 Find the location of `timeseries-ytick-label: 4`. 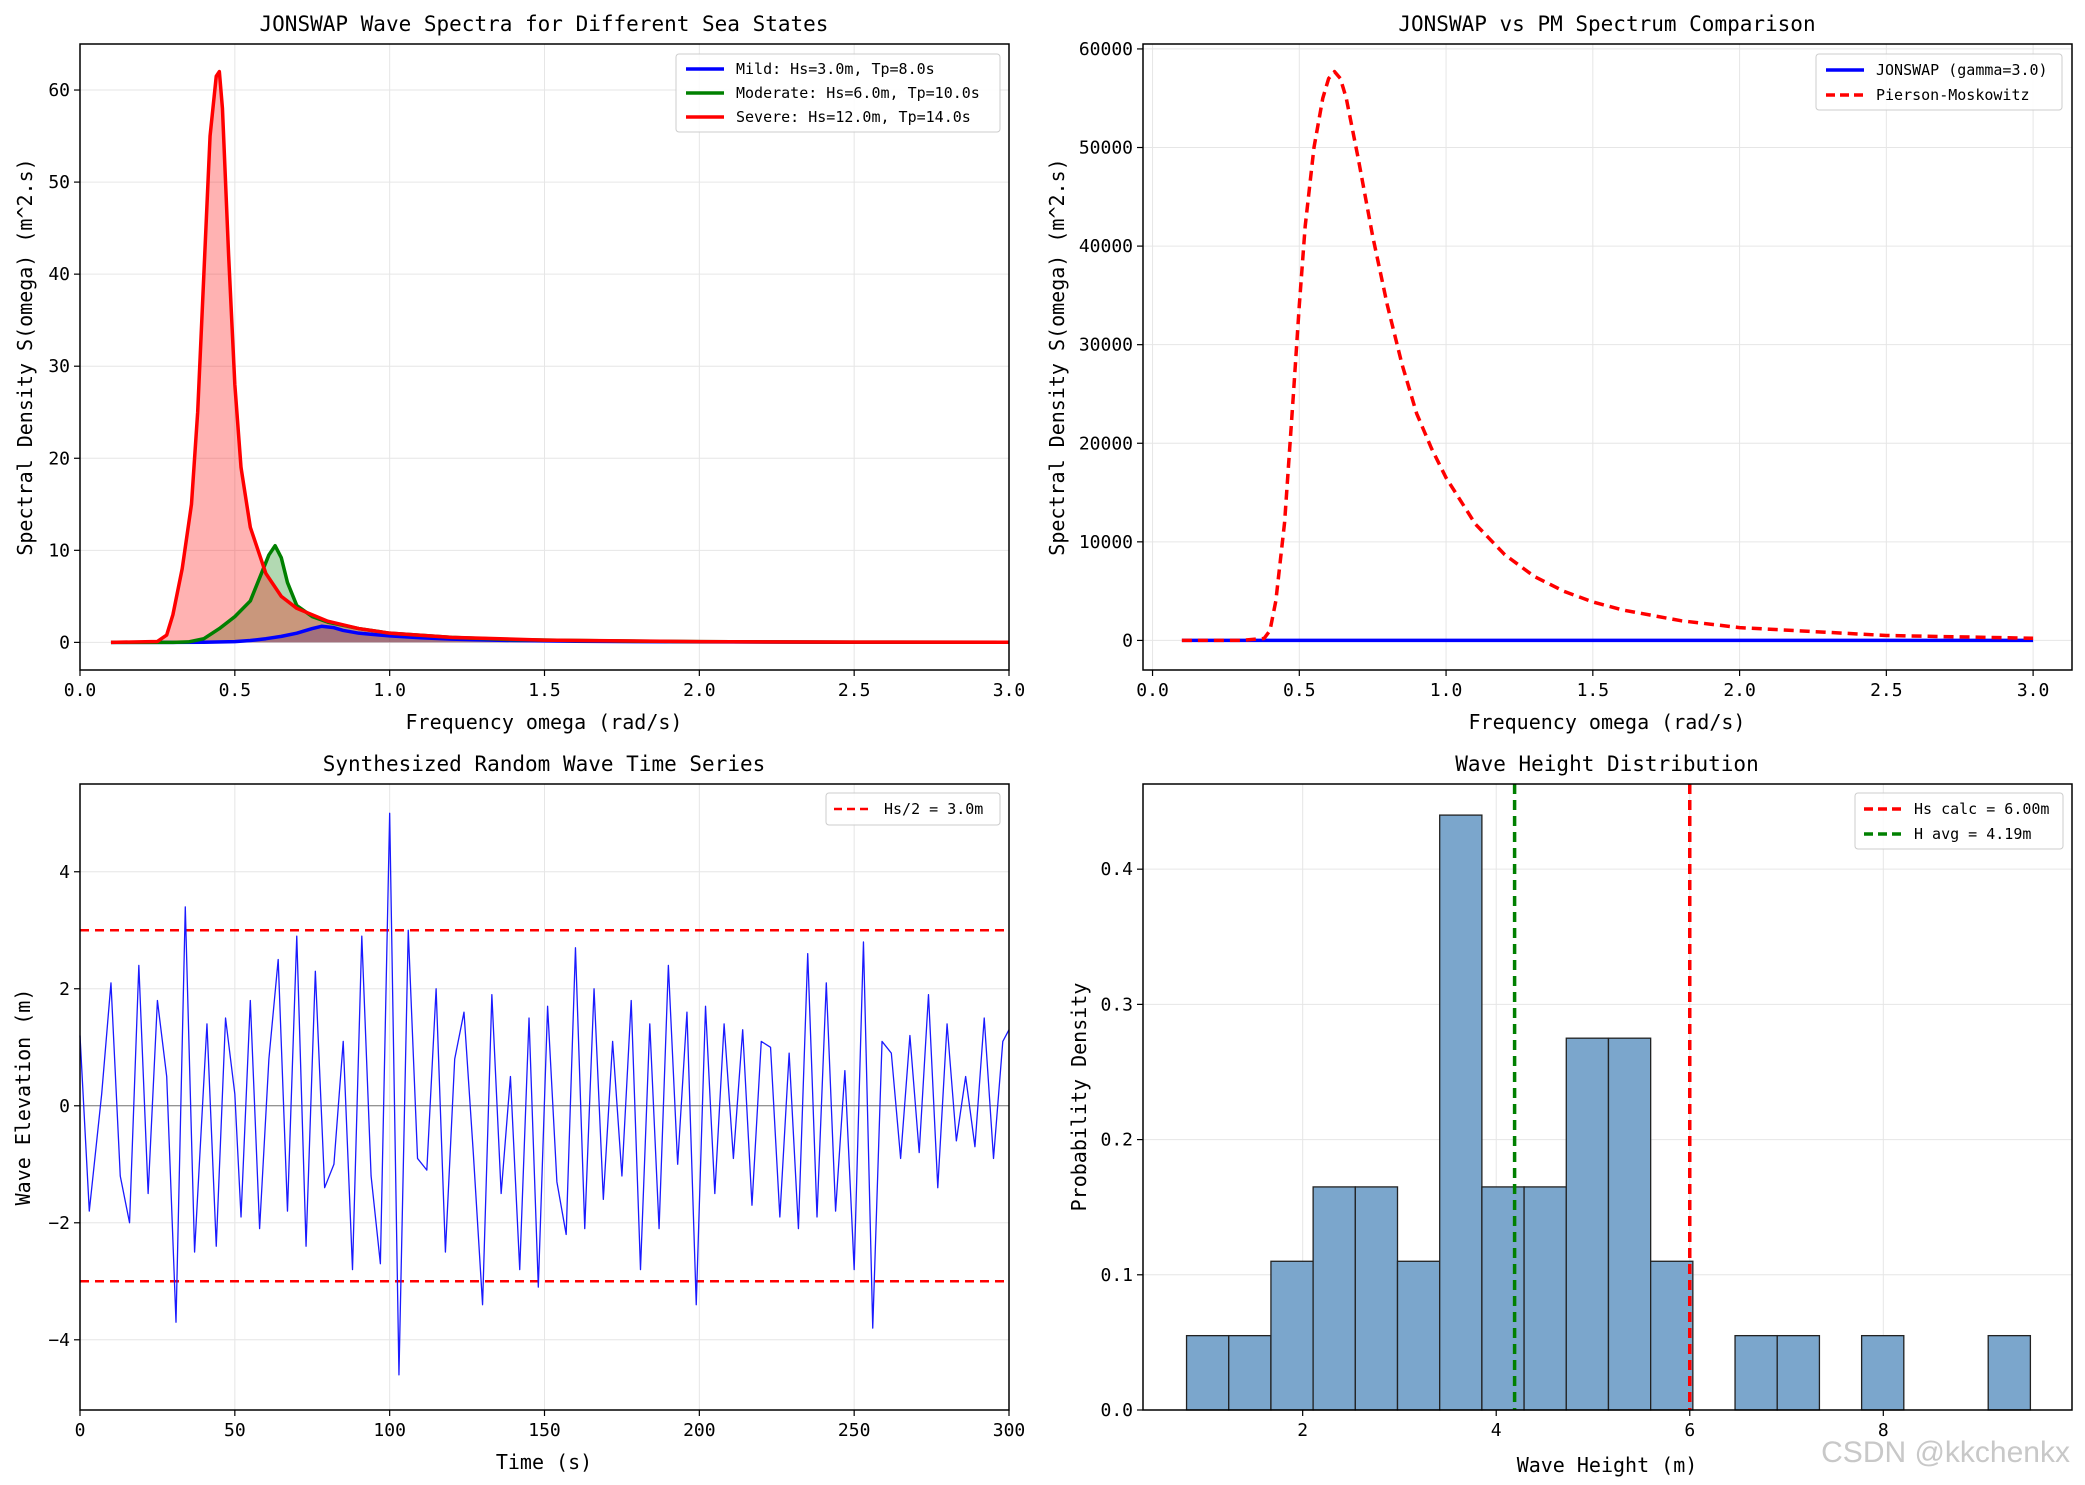

timeseries-ytick-label: 4 is located at coordinates (64, 872).